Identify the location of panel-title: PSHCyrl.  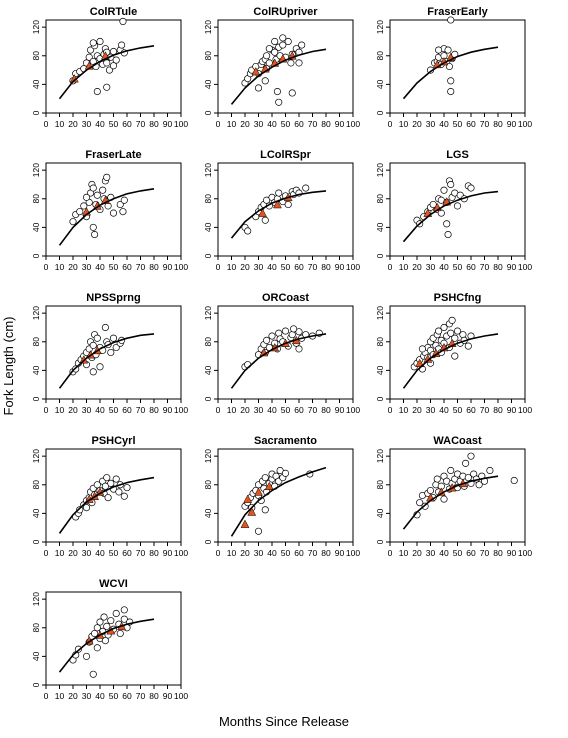
(113, 441).